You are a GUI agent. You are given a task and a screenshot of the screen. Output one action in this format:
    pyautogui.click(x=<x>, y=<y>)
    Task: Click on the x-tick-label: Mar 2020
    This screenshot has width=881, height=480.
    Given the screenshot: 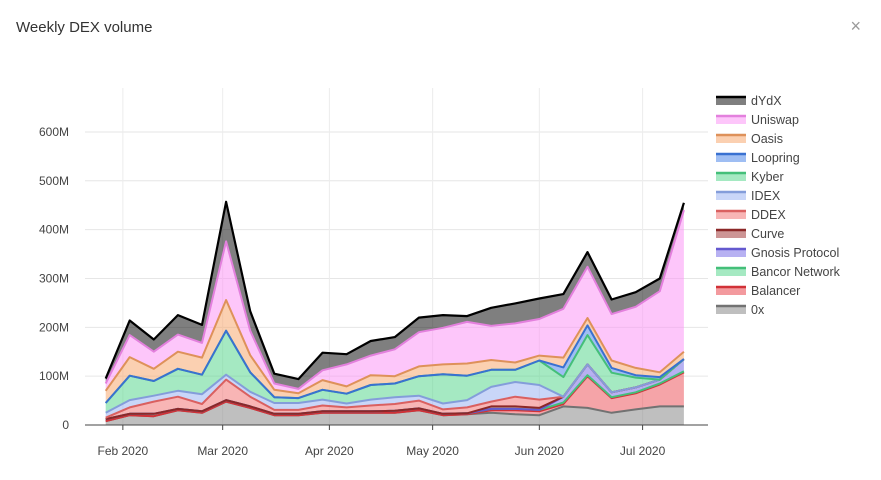 What is the action you would take?
    pyautogui.click(x=222, y=451)
    